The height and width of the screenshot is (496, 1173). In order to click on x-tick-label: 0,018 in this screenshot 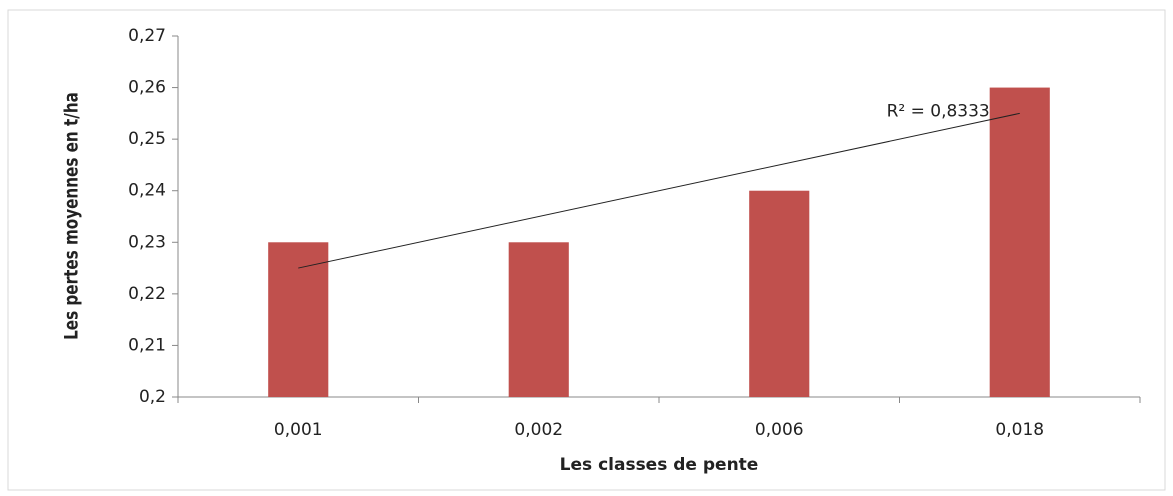, I will do `click(1019, 430)`.